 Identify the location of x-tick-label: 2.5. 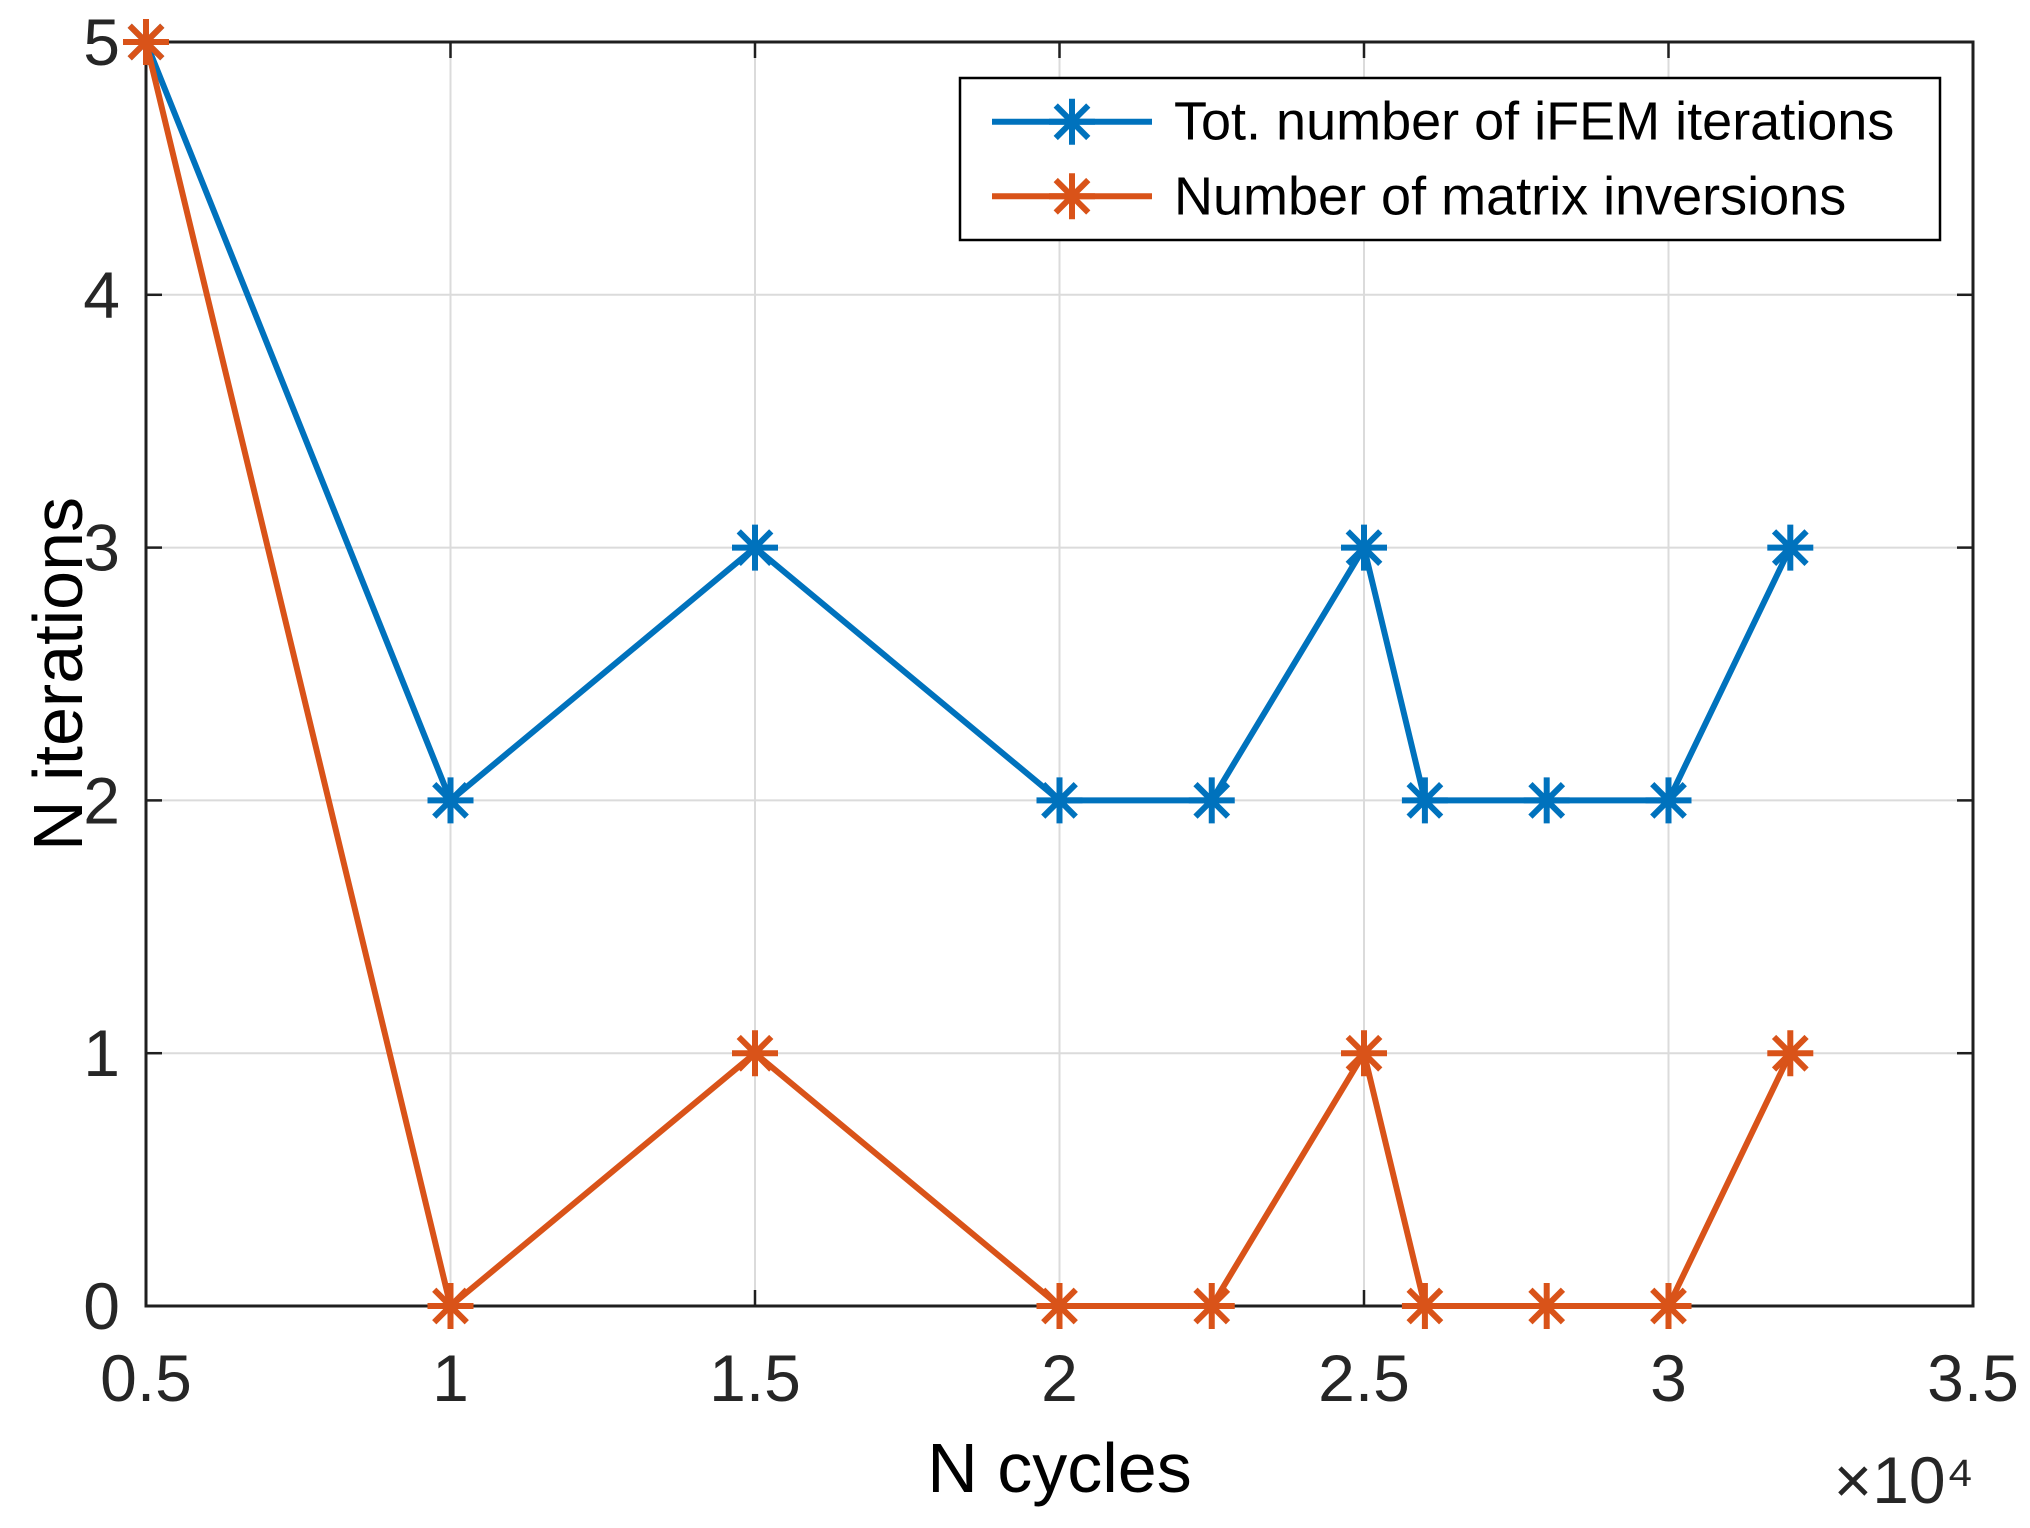
(1364, 1378).